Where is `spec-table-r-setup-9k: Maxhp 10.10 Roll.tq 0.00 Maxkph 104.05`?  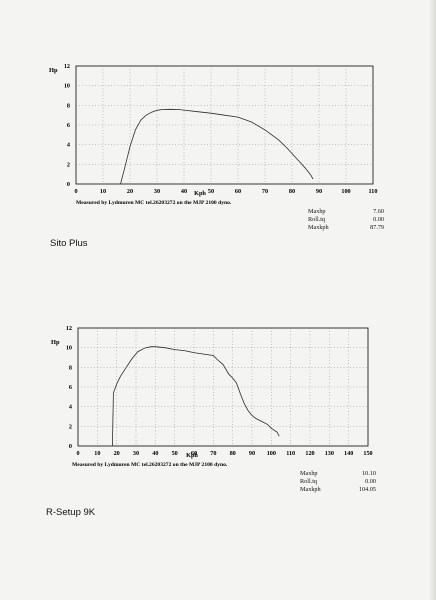 spec-table-r-setup-9k: Maxhp 10.10 Roll.tq 0.00 Maxkph 104.05 is located at coordinates (338, 482).